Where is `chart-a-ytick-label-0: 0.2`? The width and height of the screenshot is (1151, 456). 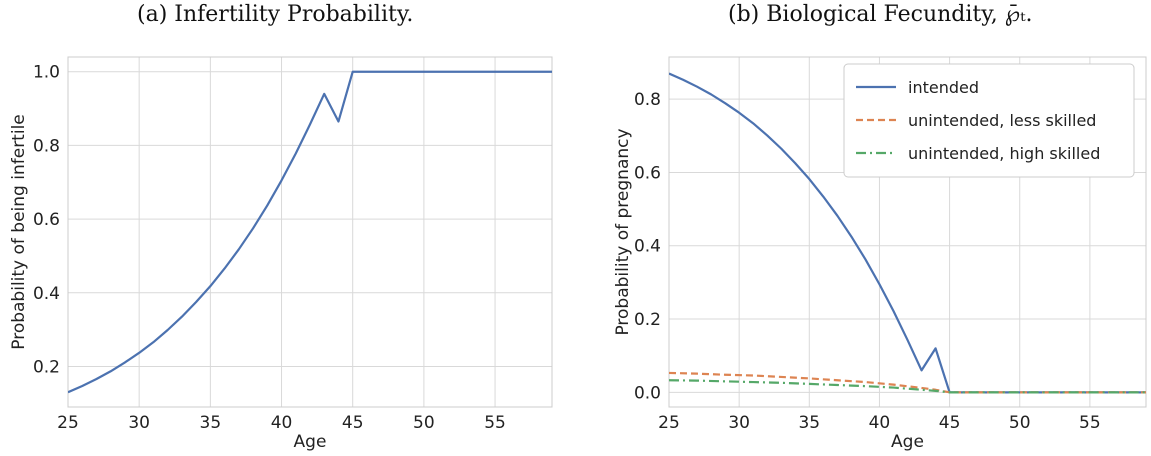
chart-a-ytick-label-0: 0.2 is located at coordinates (46, 367).